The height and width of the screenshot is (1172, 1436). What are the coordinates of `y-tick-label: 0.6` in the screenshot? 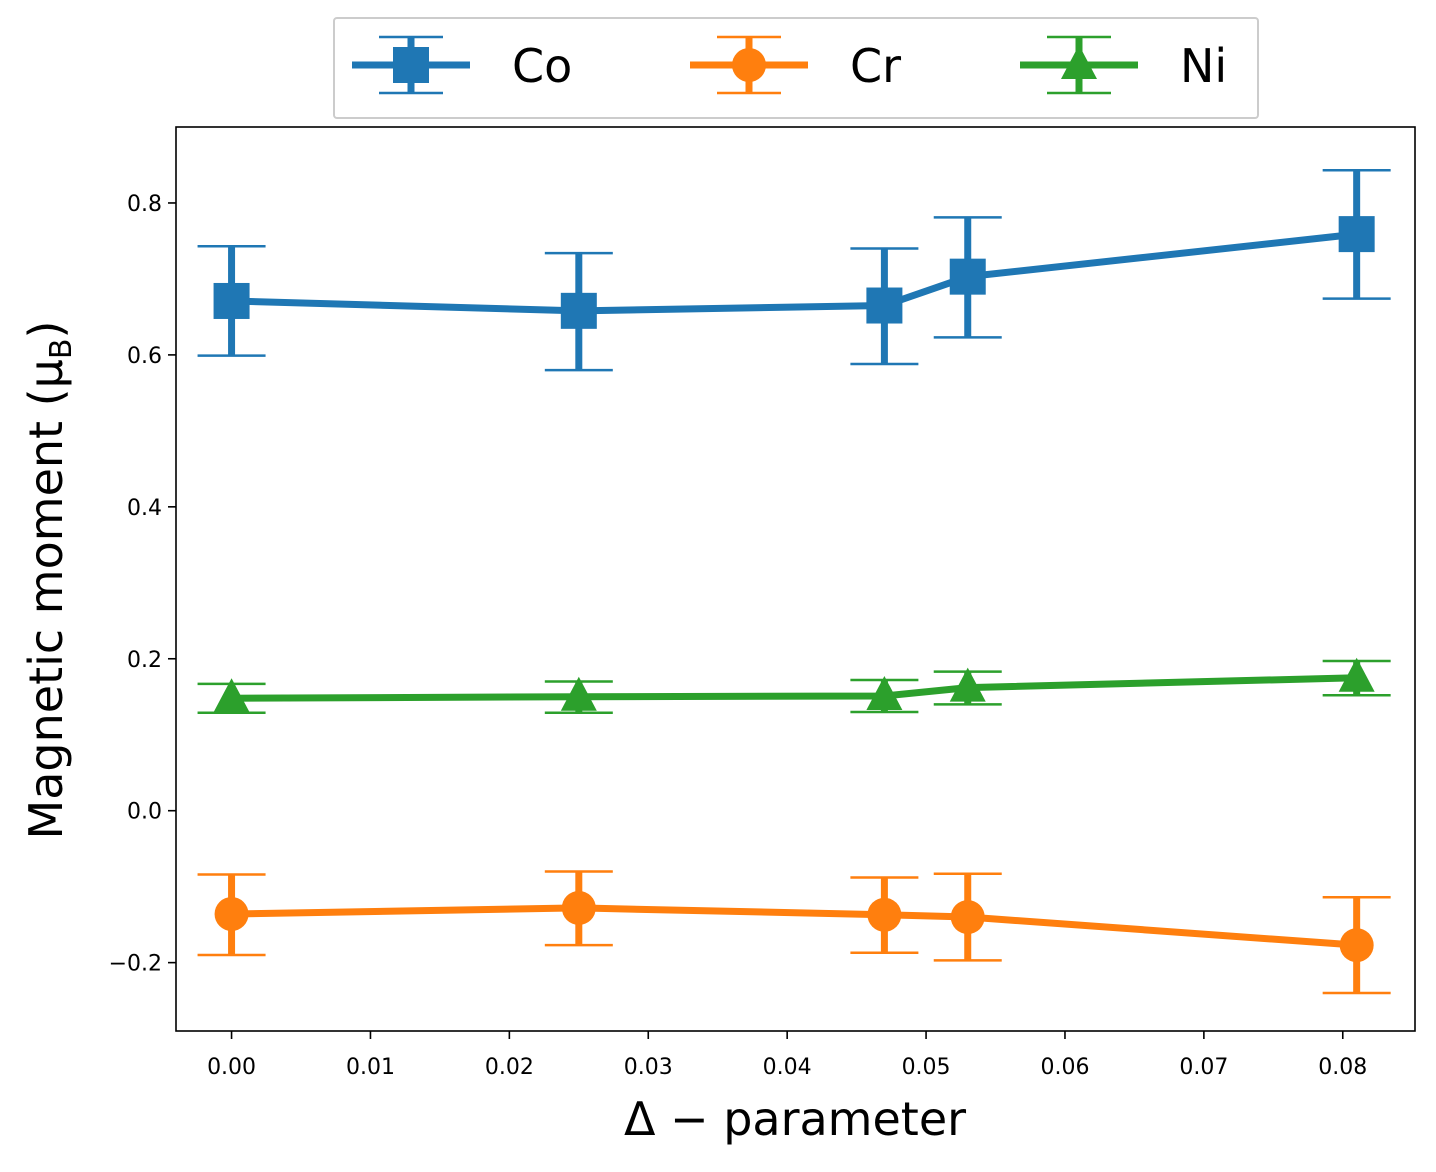 It's located at (144, 356).